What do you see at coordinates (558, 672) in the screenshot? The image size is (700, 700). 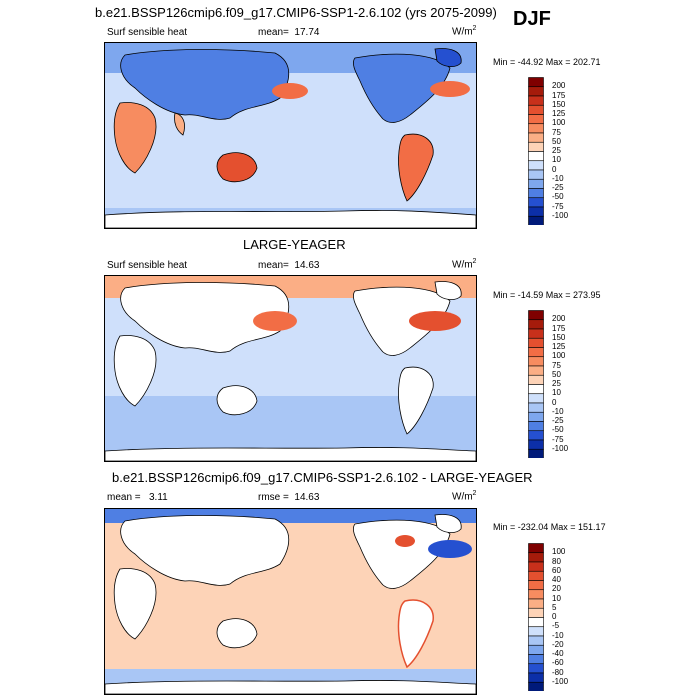 I see `colorbar-tick-label: -80` at bounding box center [558, 672].